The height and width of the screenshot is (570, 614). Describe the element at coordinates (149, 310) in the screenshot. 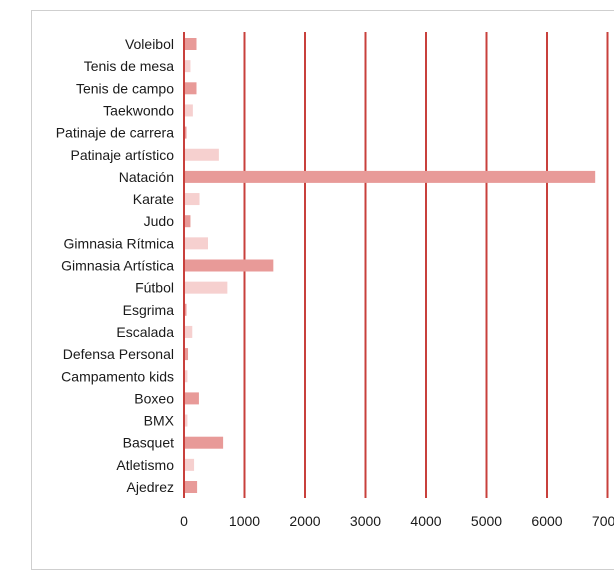

I see `category-label-12: Esgrima` at that location.